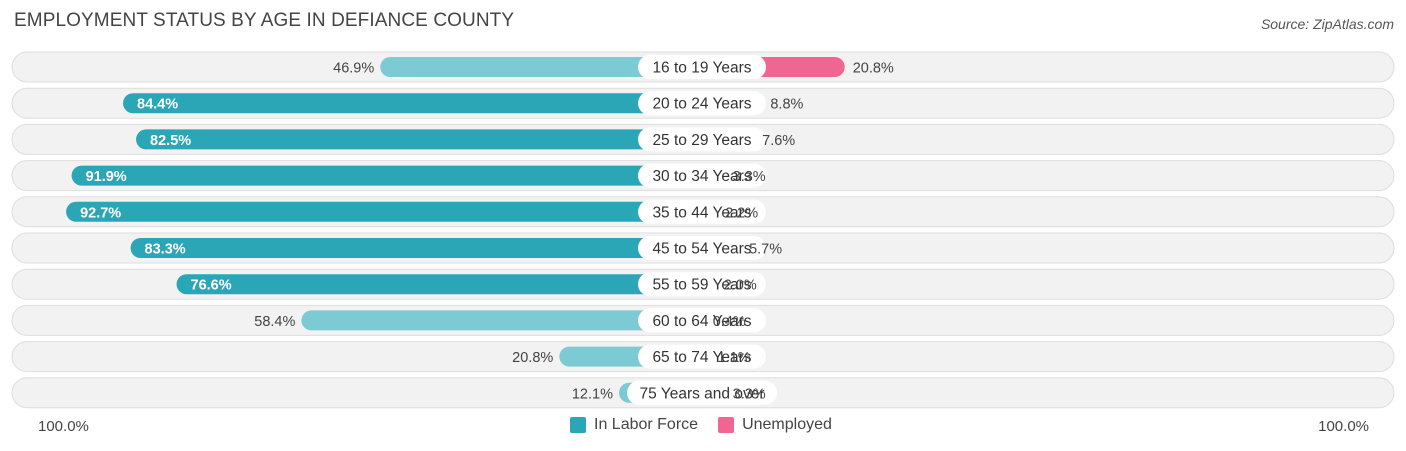  I want to click on labor-value-label: 58.4%, so click(274, 322).